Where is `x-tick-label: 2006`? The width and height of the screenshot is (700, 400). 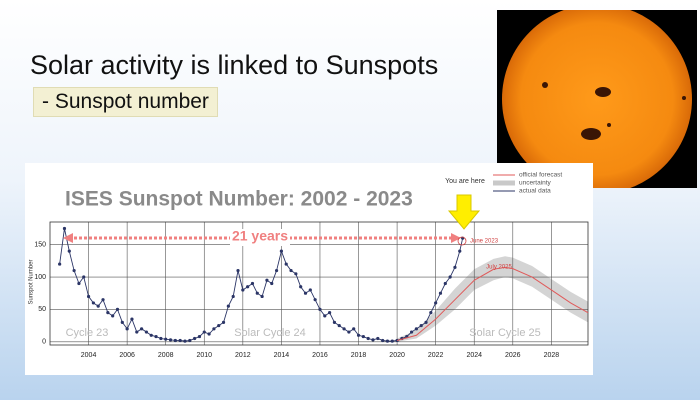
x-tick-label: 2006 is located at coordinates (127, 355).